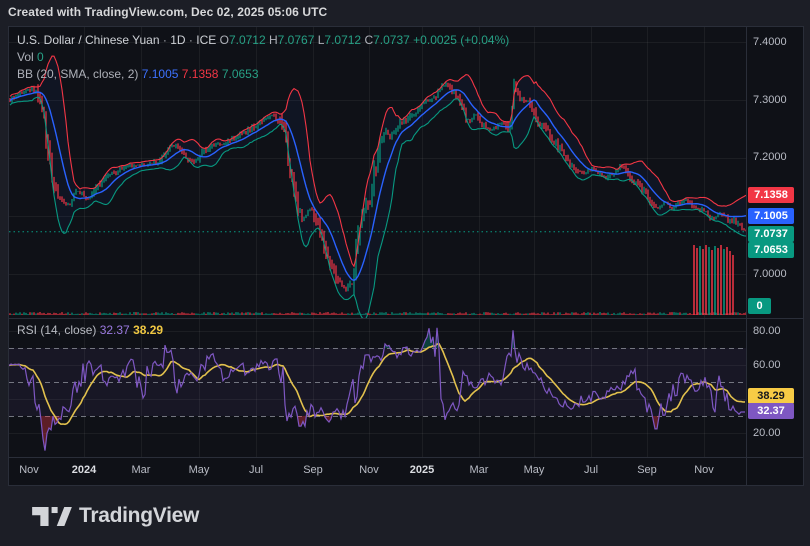 The width and height of the screenshot is (810, 546). I want to click on tradingview-logo-text: TradingView, so click(139, 515).